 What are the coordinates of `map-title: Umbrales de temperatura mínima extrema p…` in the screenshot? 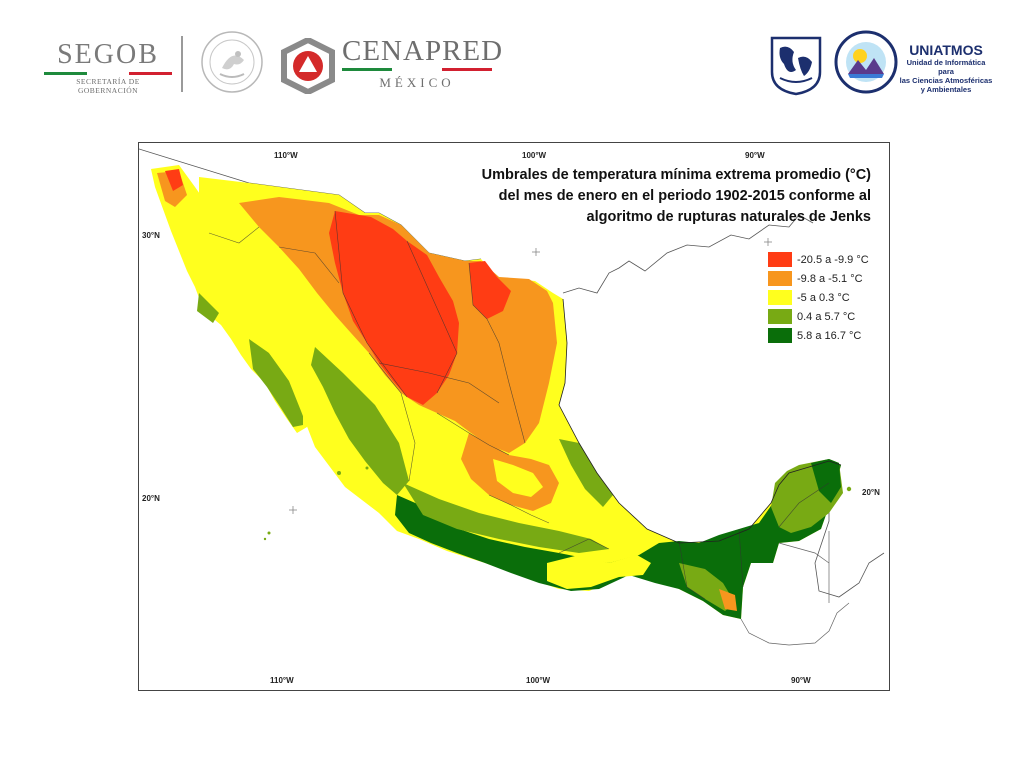 It's located at (634, 196).